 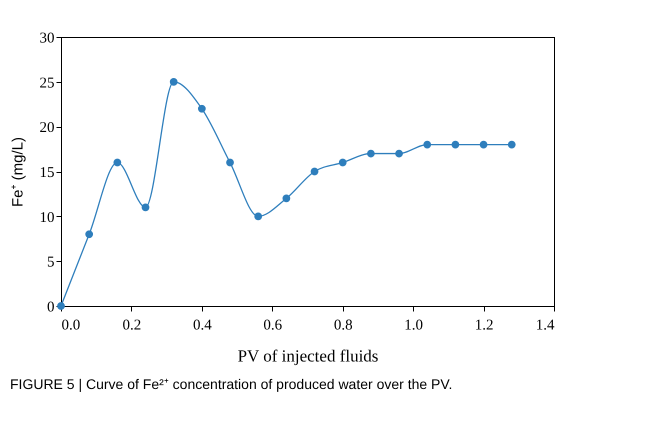 I want to click on x-tick-label: 1.0, so click(x=414, y=326).